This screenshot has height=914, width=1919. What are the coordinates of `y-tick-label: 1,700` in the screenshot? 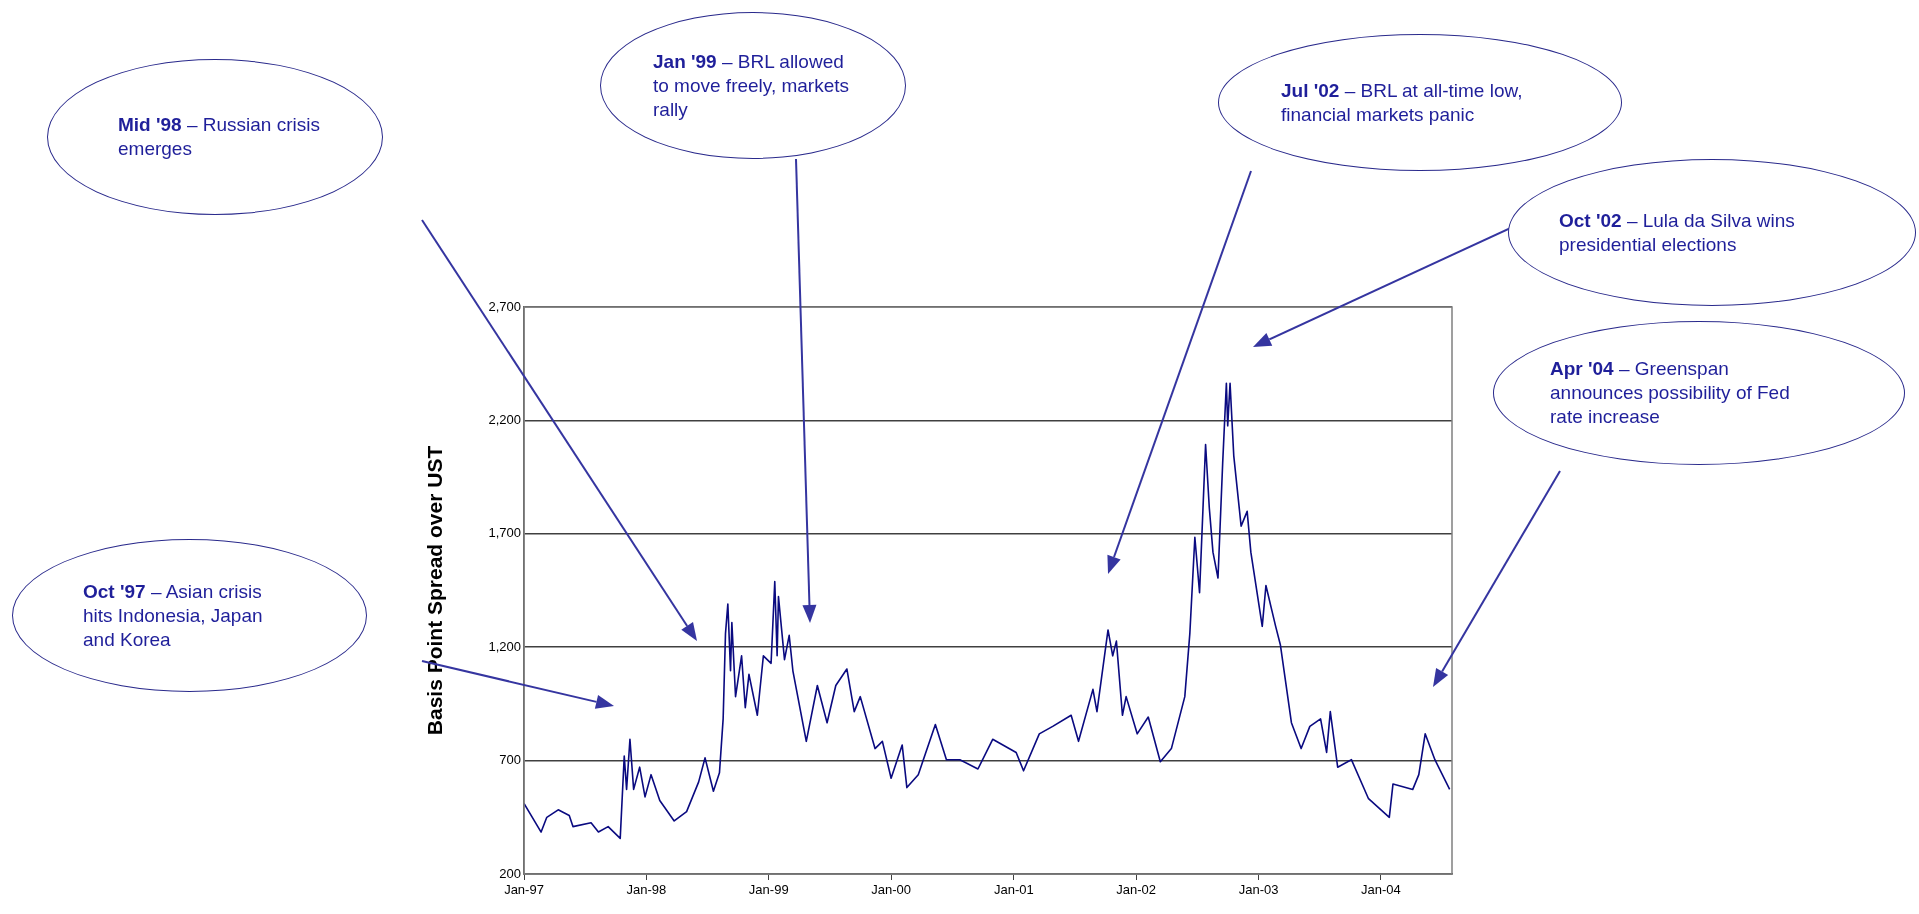 It's located at (504, 533).